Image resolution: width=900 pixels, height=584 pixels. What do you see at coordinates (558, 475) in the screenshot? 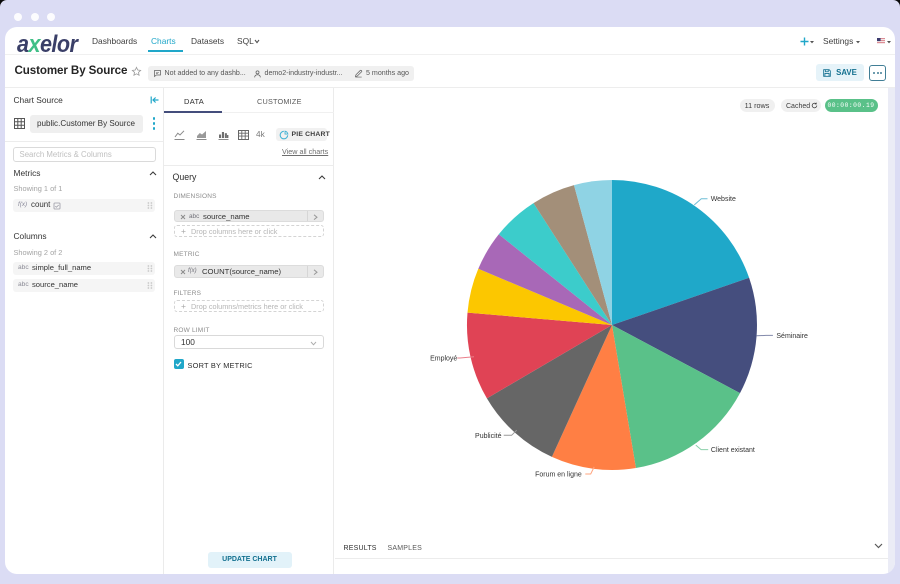
I see `svg-text: Forum en ligne` at bounding box center [558, 475].